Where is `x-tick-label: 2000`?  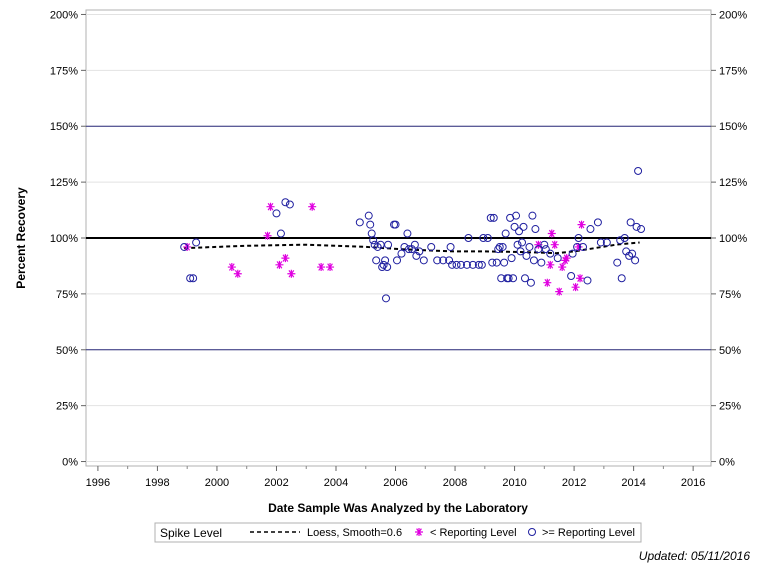 x-tick-label: 2000 is located at coordinates (217, 483).